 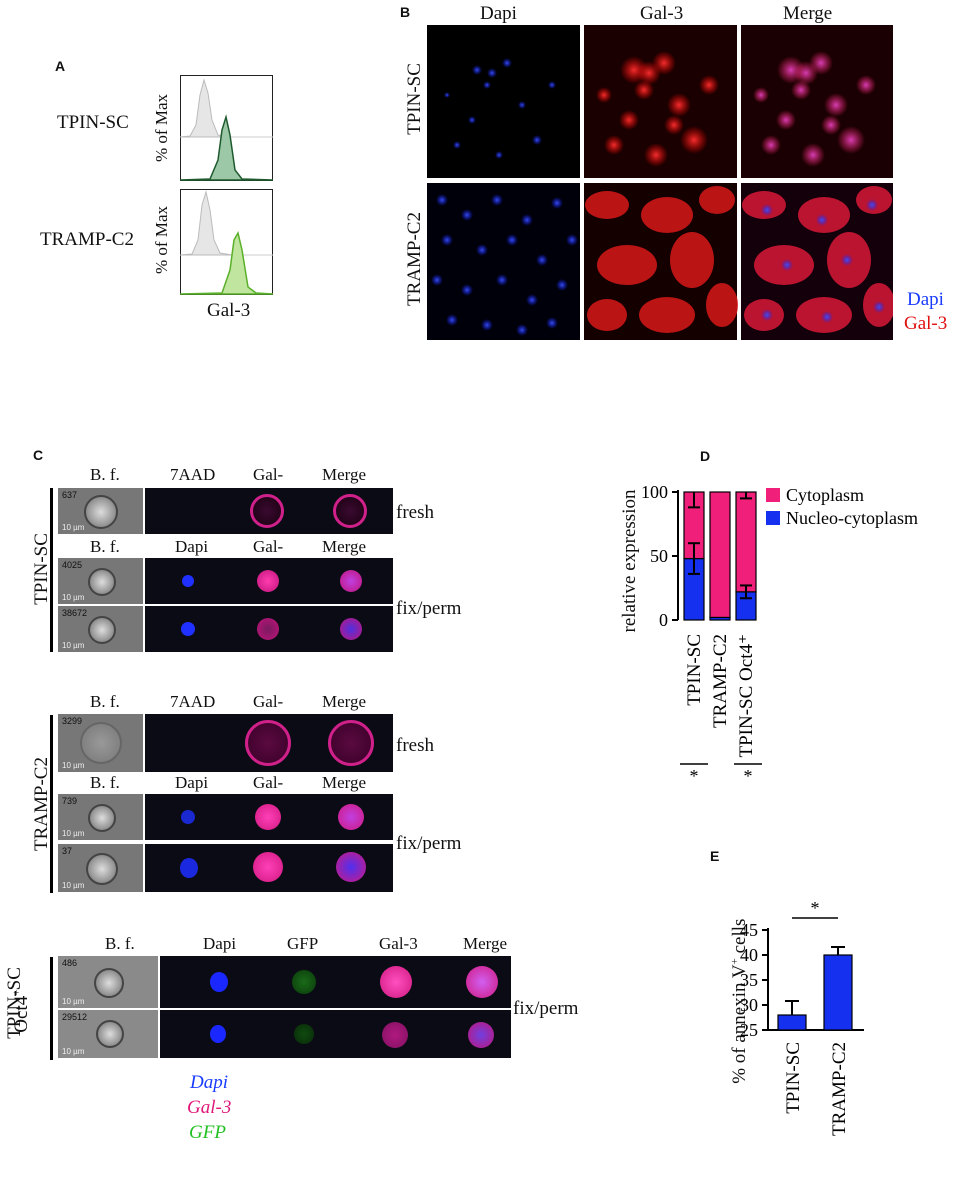 What do you see at coordinates (660, 182) in the screenshot?
I see `panel-b-micrographs` at bounding box center [660, 182].